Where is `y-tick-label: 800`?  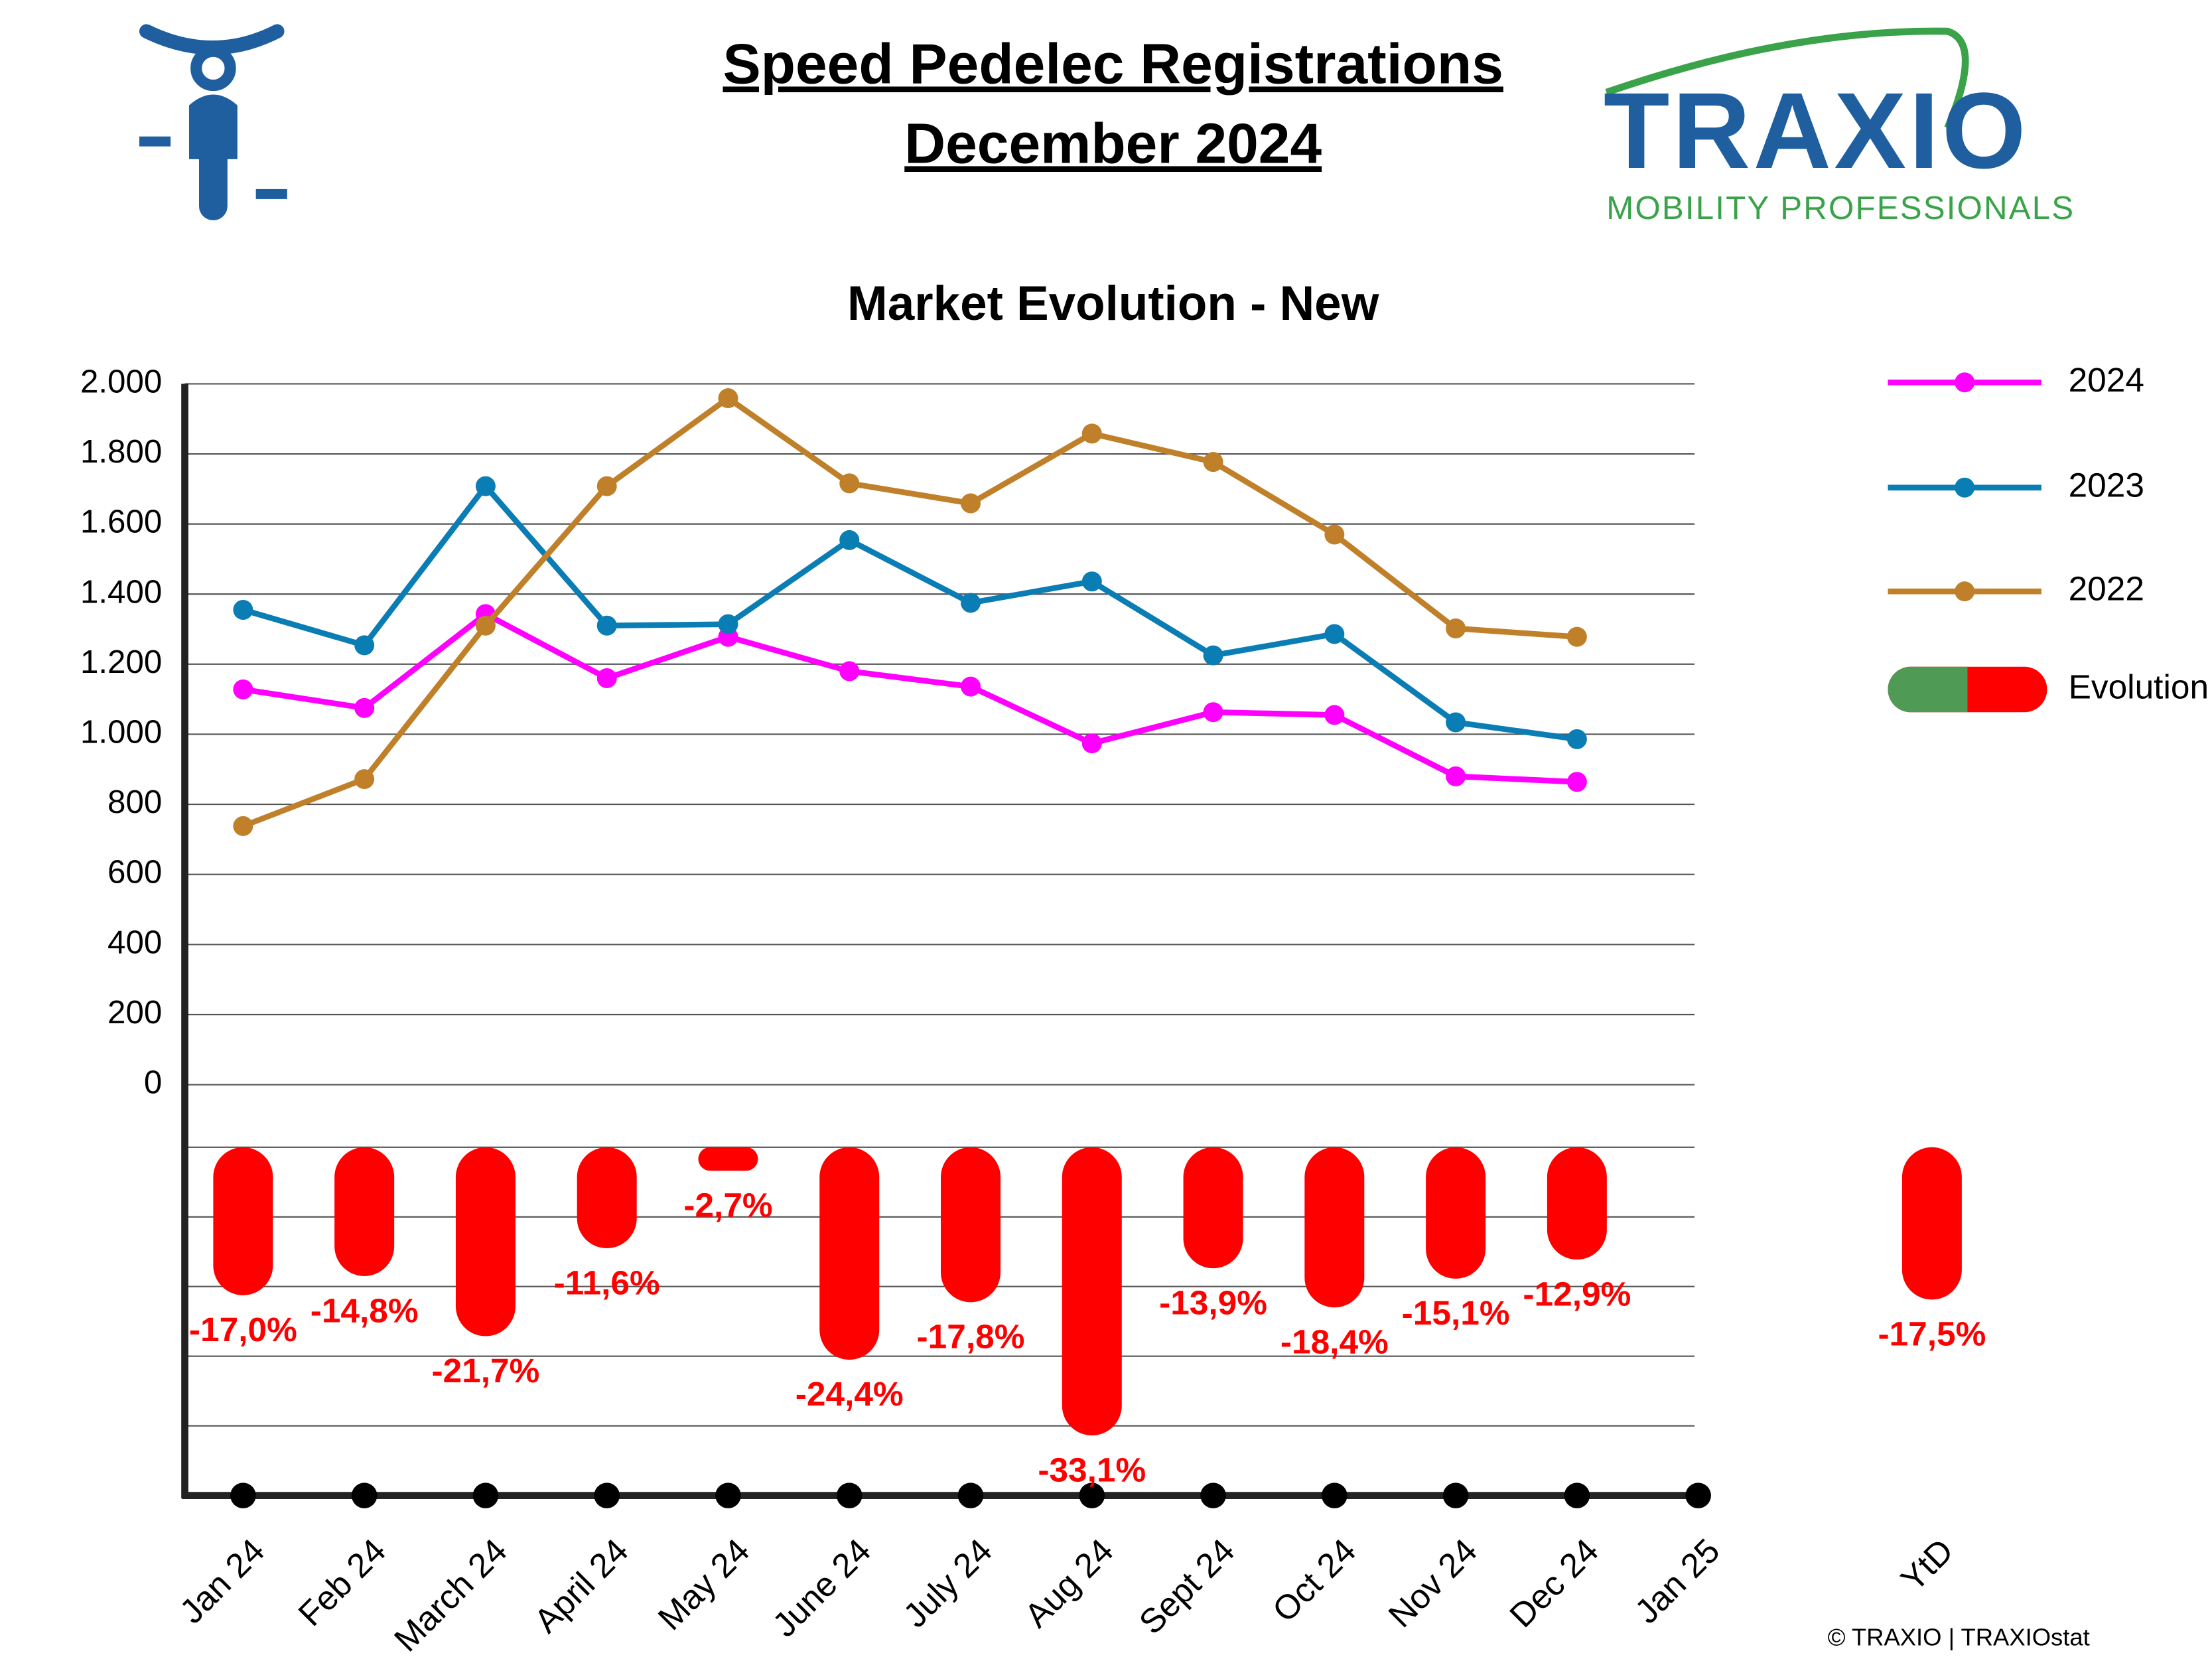
y-tick-label: 800 is located at coordinates (134, 802).